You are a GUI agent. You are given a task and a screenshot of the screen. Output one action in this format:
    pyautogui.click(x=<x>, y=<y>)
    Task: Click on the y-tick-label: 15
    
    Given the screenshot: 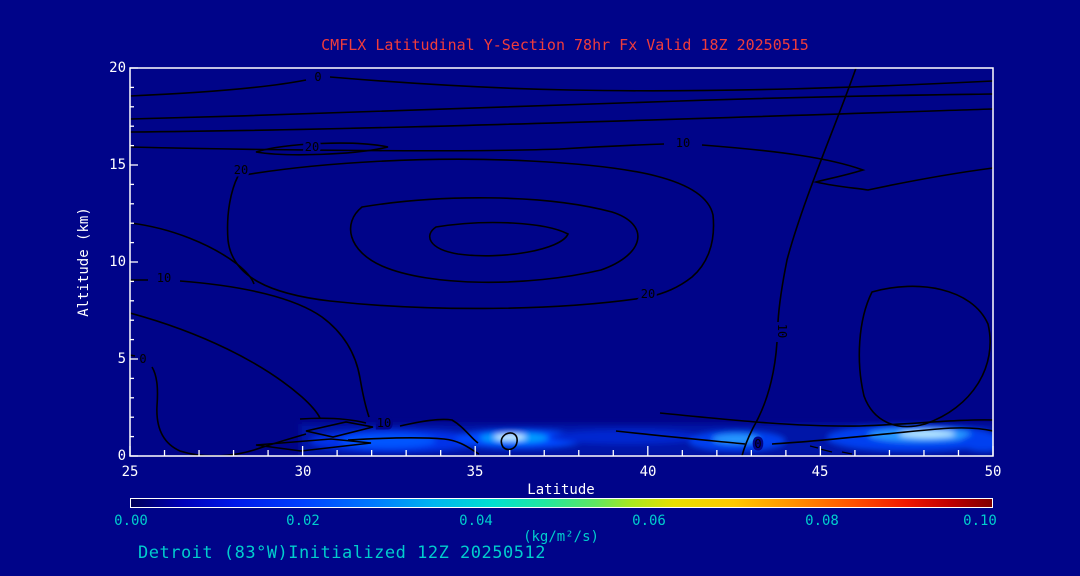 What is the action you would take?
    pyautogui.click(x=117, y=165)
    